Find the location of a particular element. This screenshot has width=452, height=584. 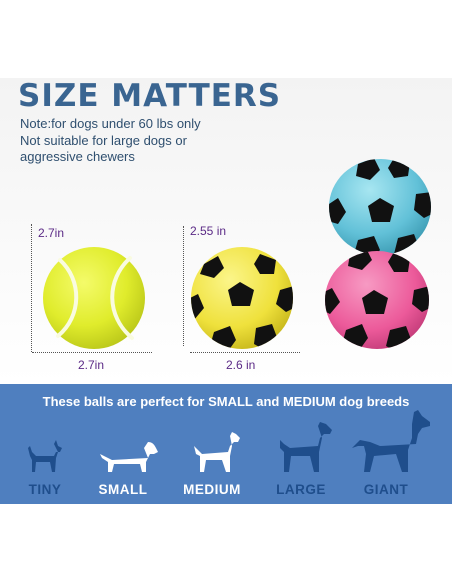

giant-dog-icon is located at coordinates (391, 441).